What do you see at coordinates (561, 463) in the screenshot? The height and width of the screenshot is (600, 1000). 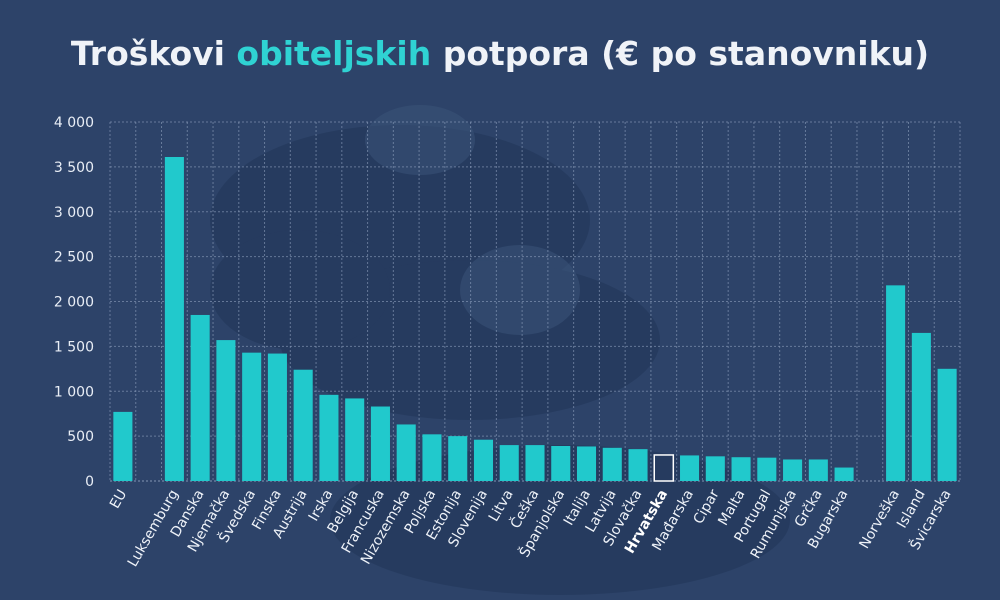 I see `bar-španjolska` at bounding box center [561, 463].